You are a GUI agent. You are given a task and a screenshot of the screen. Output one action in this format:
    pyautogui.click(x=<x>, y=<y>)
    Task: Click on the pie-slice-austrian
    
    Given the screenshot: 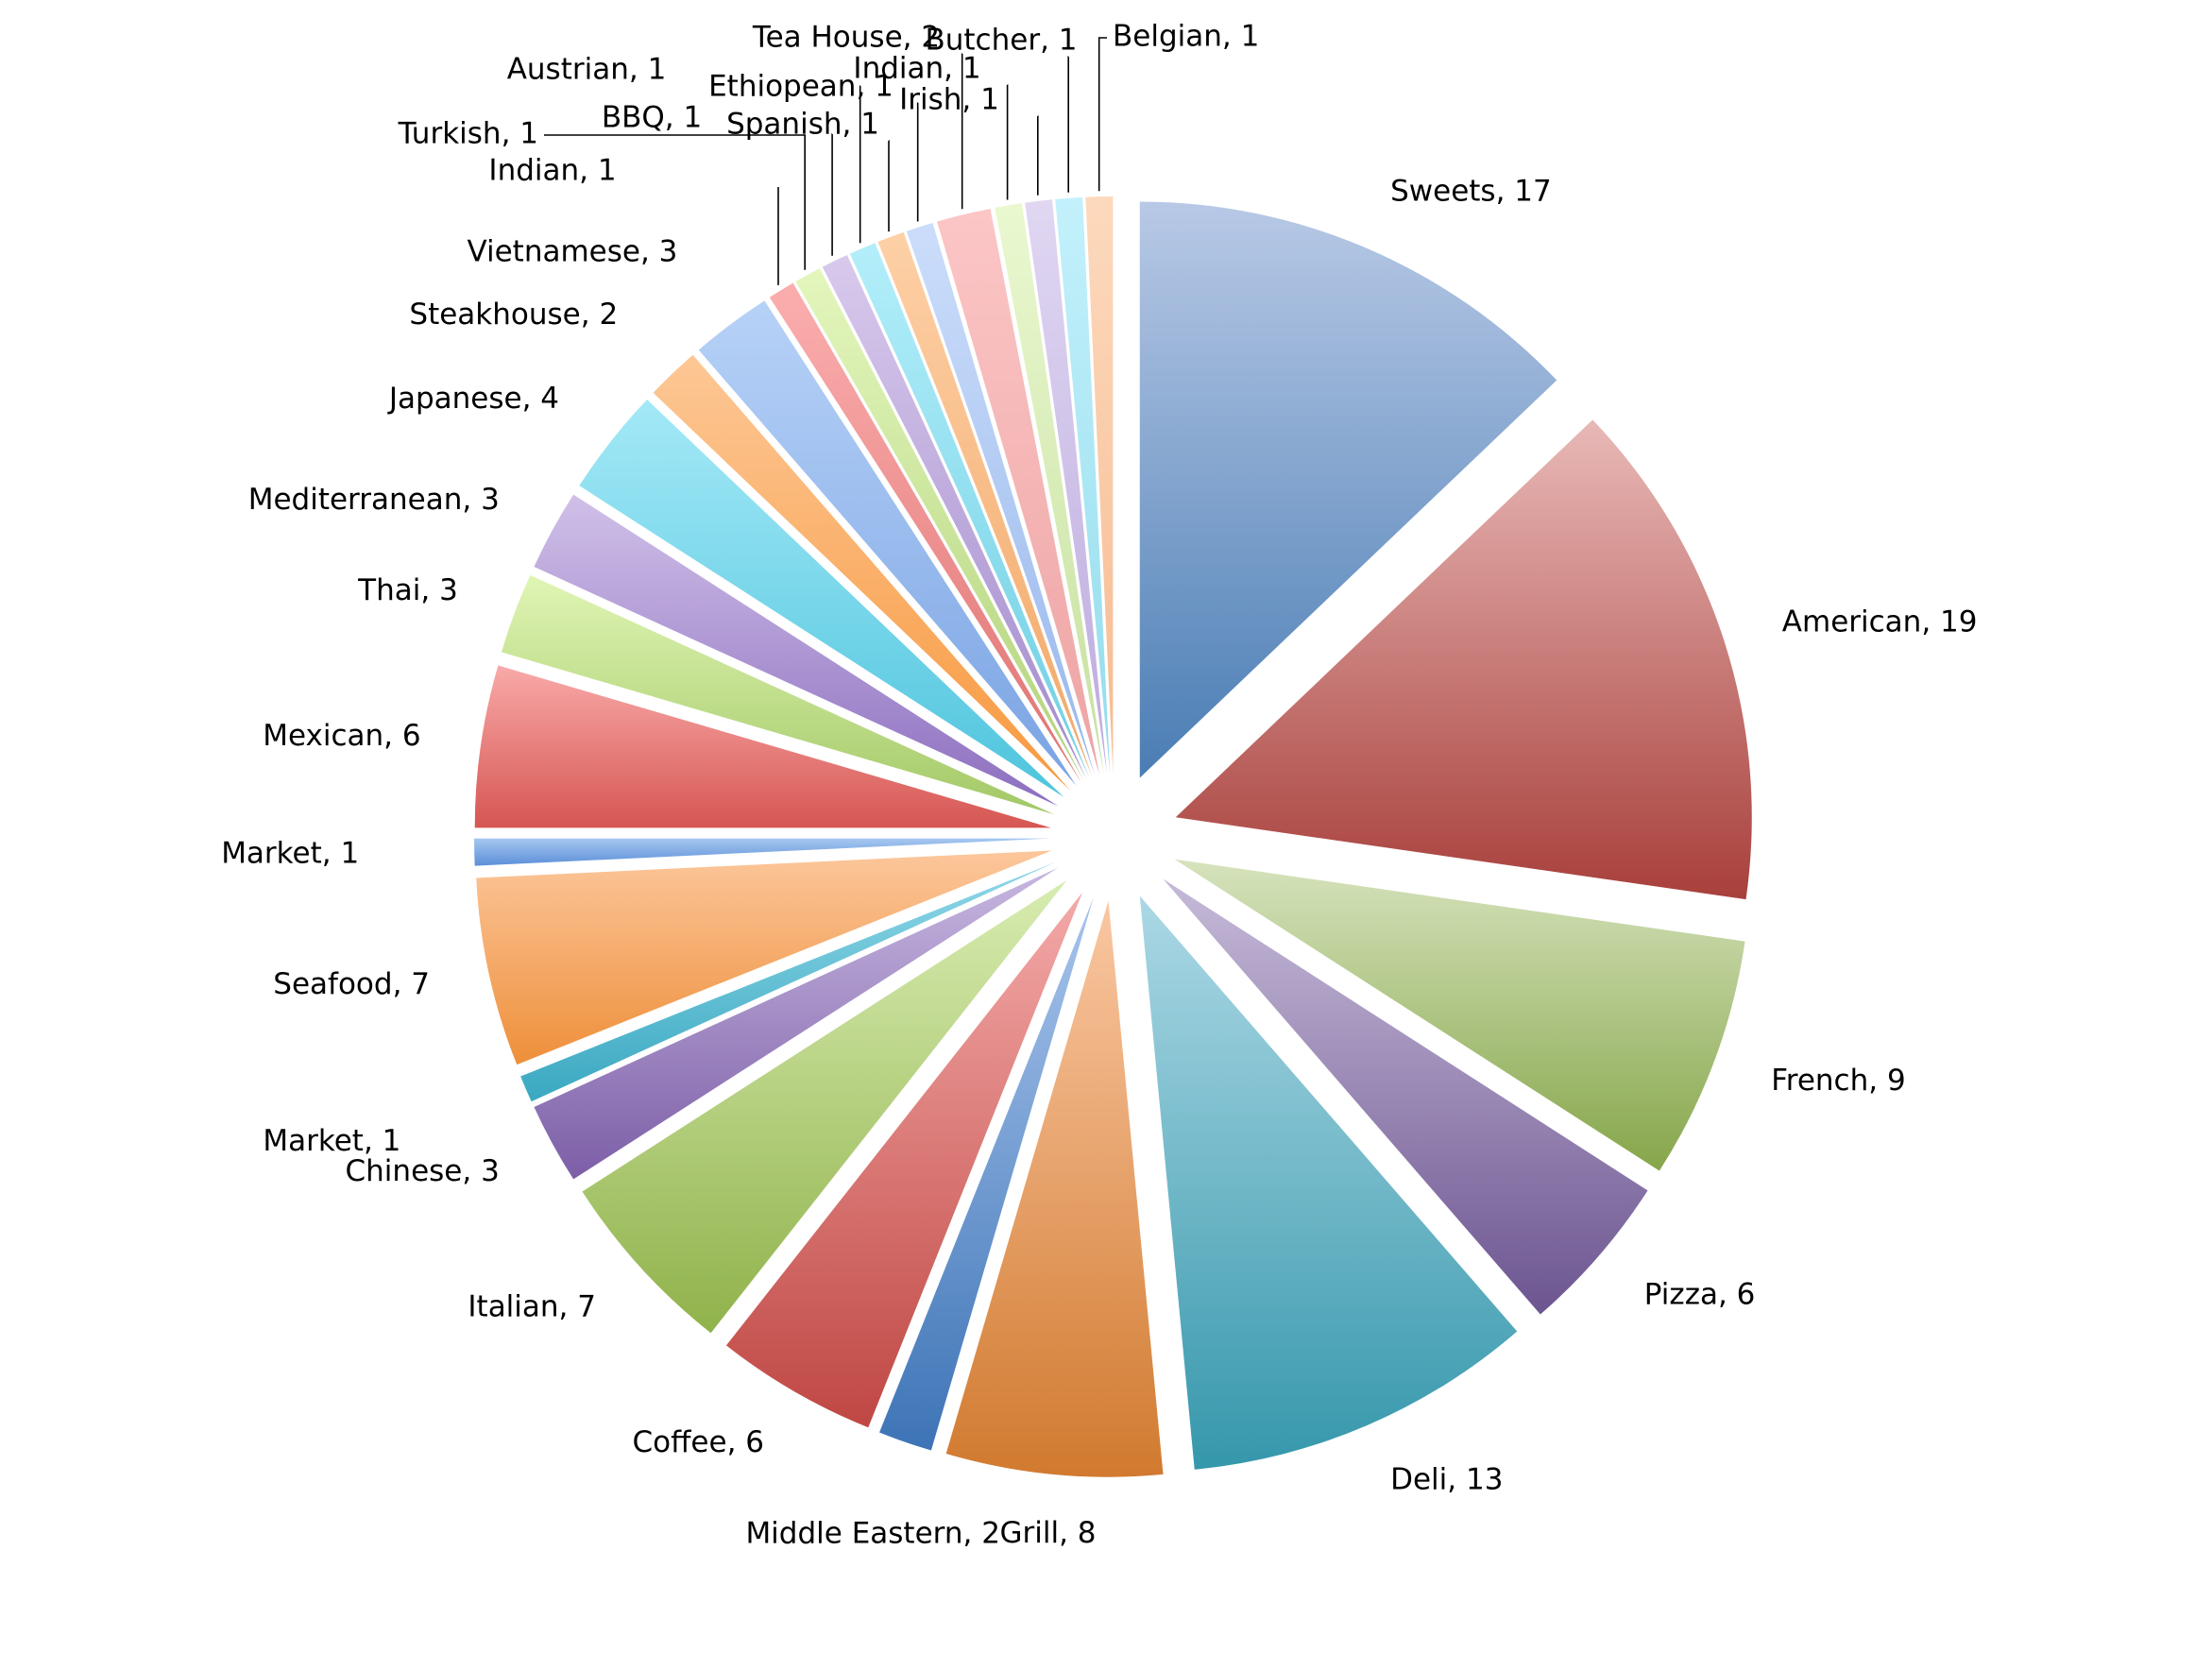 What is the action you would take?
    pyautogui.click(x=969, y=510)
    